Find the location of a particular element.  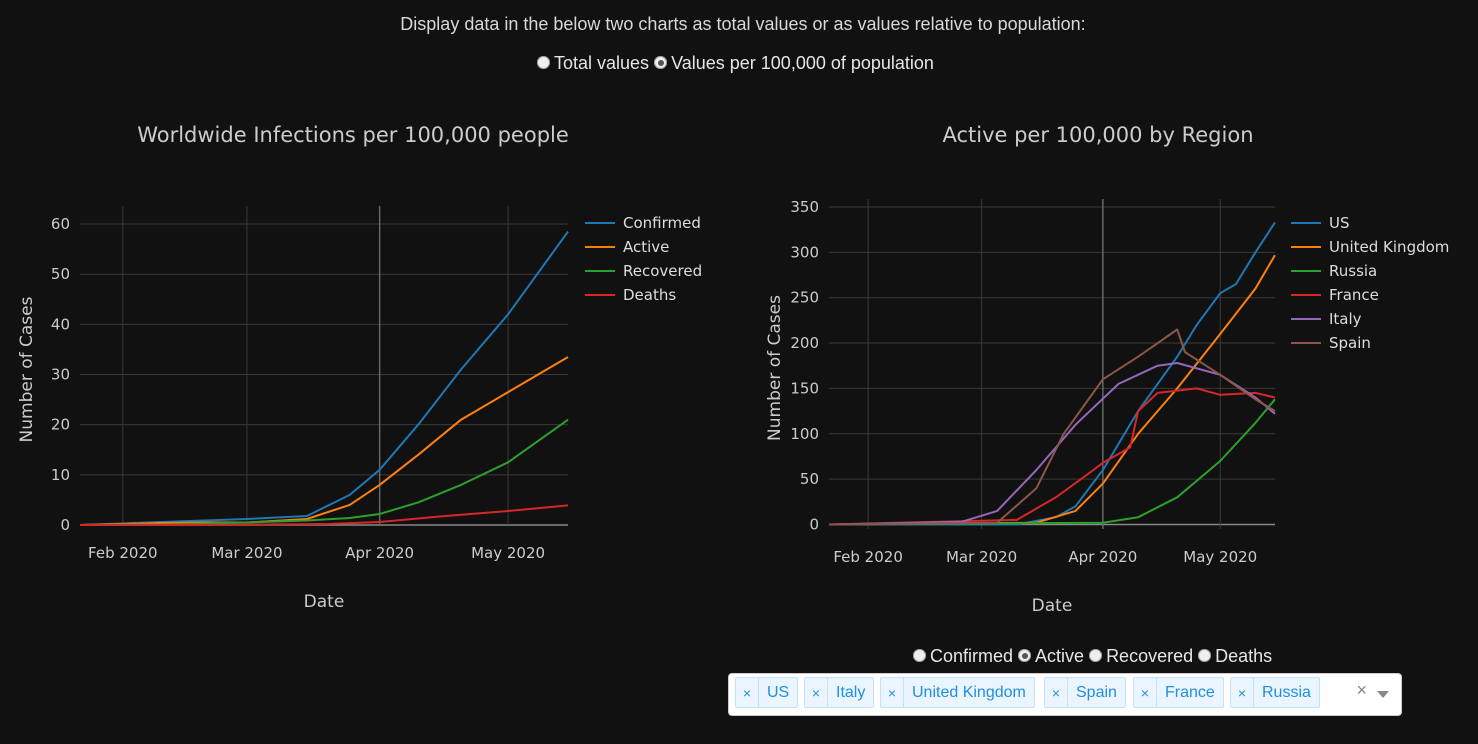

per-population-option: Values per 100,000 of population is located at coordinates (794, 63).